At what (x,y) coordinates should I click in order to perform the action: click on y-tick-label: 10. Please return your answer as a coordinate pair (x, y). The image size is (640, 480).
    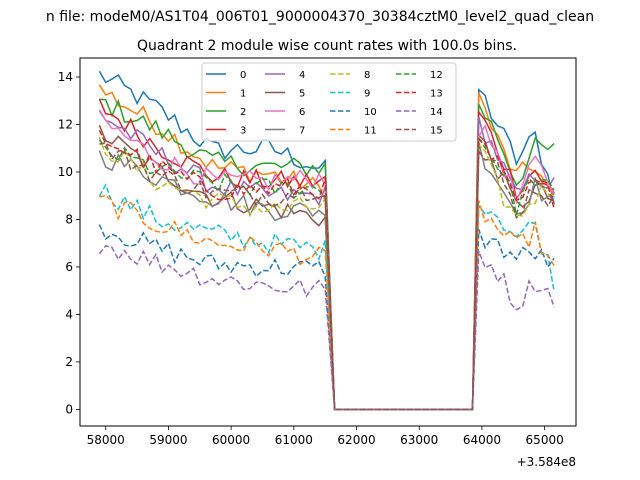
    Looking at the image, I should click on (65, 172).